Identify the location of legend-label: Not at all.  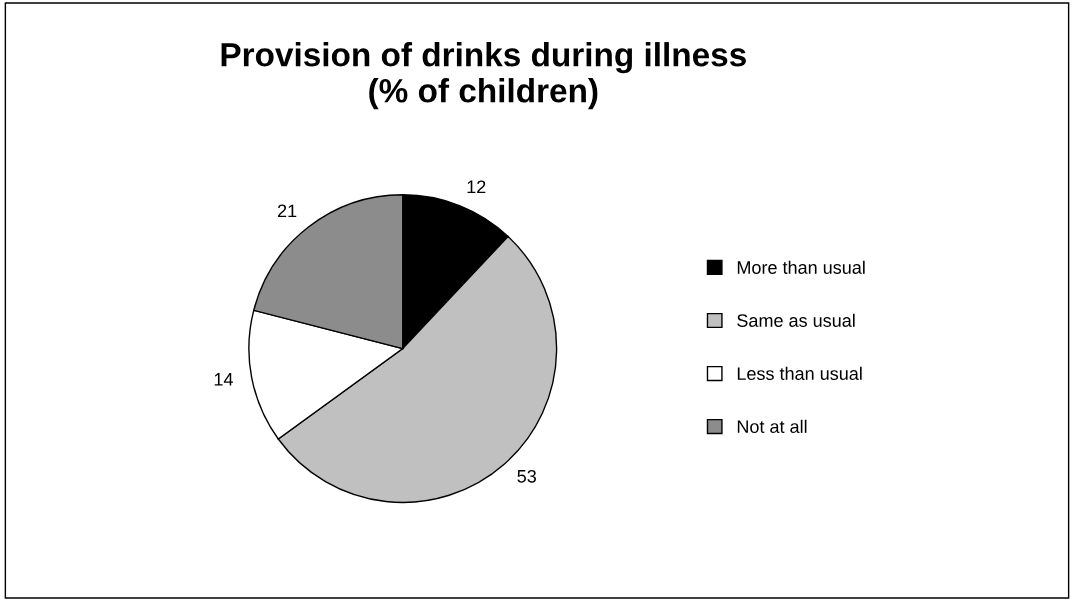
(772, 426).